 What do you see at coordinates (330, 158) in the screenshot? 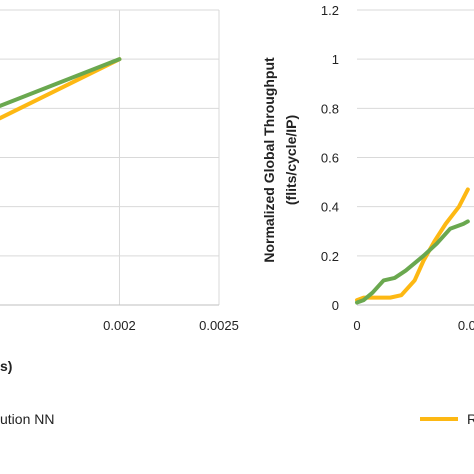
I see `right-y-tick-label: 0.6` at bounding box center [330, 158].